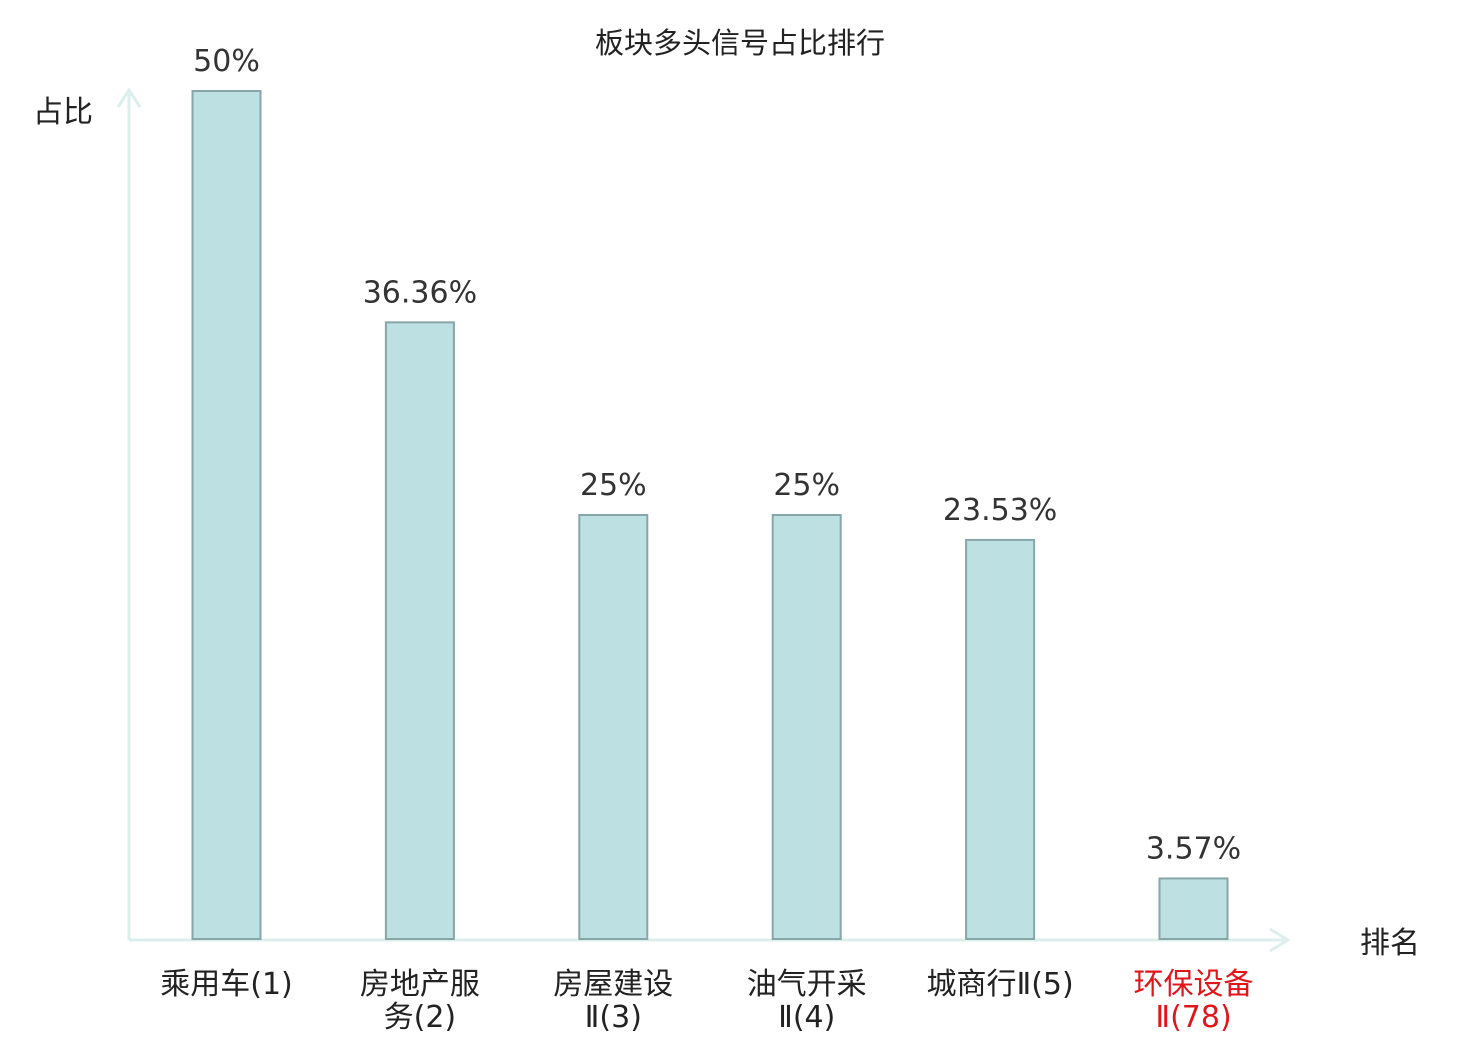  I want to click on x-axis-label: 排名, so click(1390, 943).